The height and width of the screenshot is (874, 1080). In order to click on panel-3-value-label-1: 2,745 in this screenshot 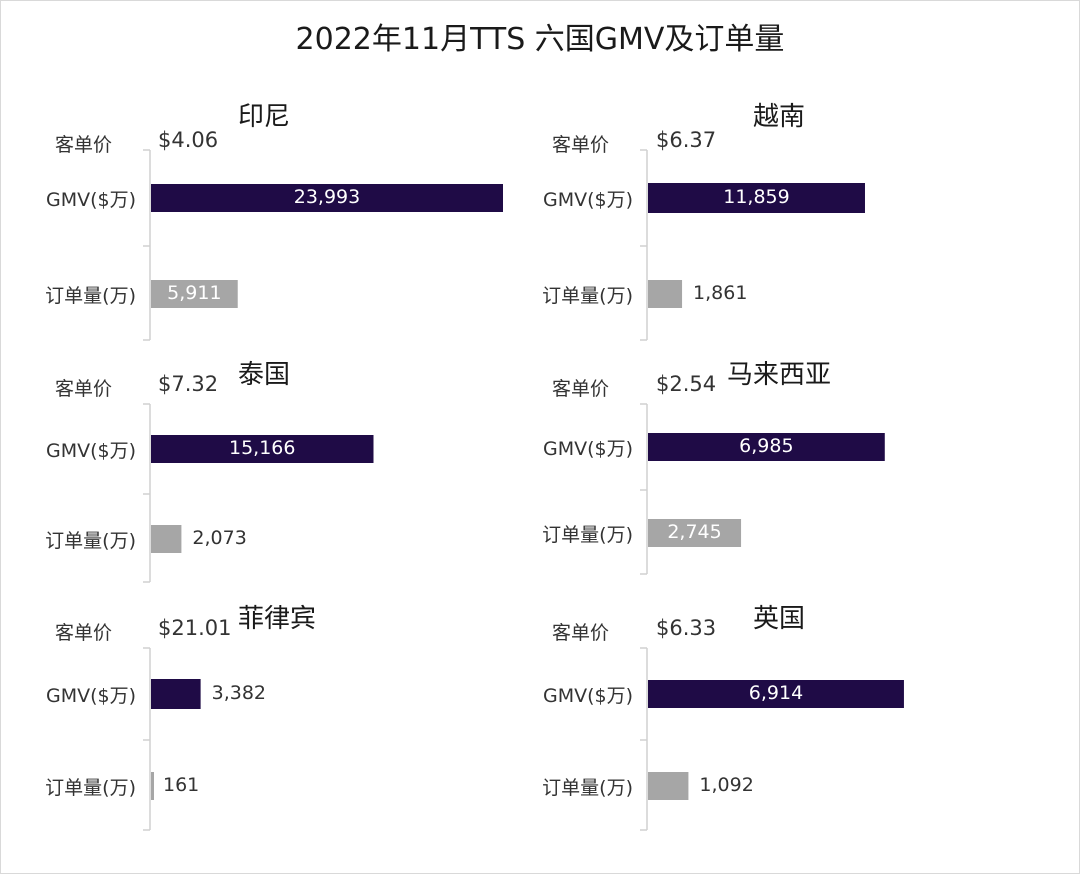, I will do `click(694, 532)`.